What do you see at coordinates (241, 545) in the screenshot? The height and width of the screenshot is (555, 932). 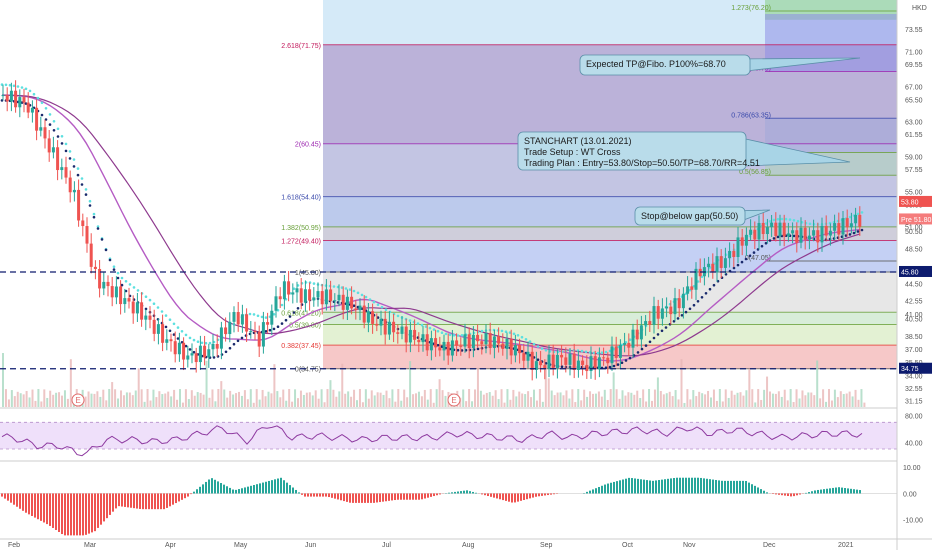 I see `time-tick-label: May` at bounding box center [241, 545].